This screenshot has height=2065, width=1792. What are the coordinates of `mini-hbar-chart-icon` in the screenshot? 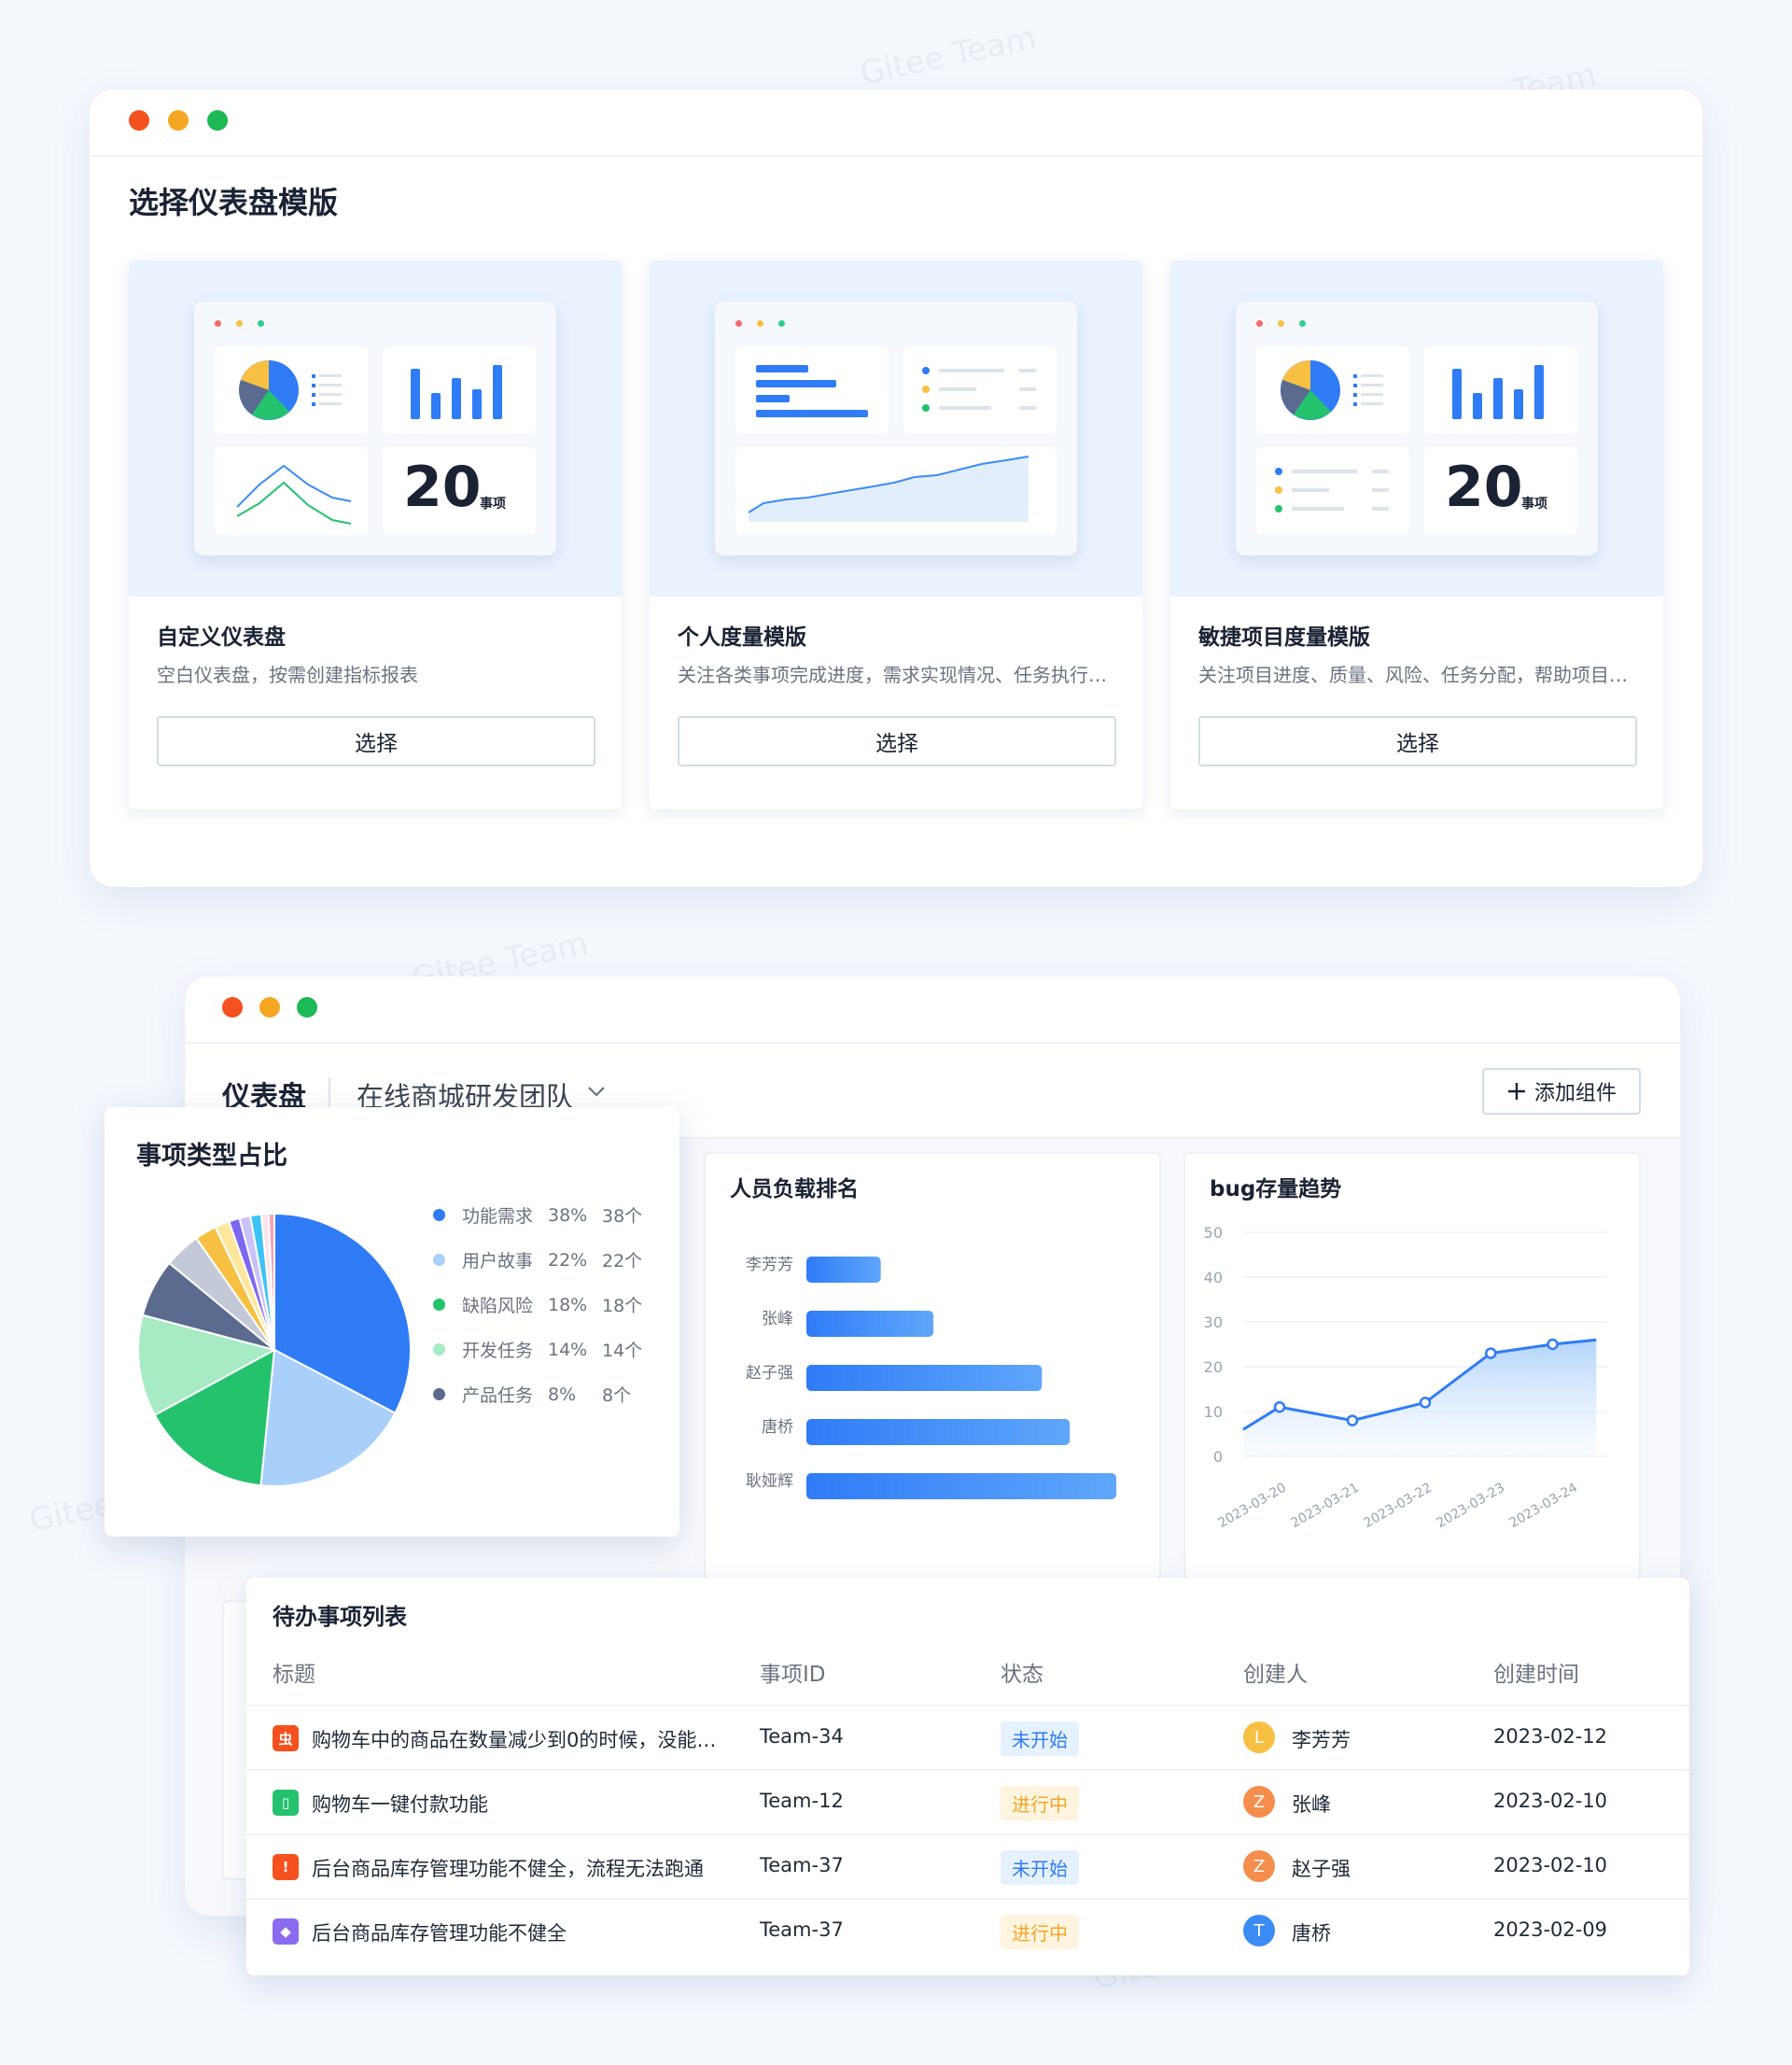 It's located at (812, 391).